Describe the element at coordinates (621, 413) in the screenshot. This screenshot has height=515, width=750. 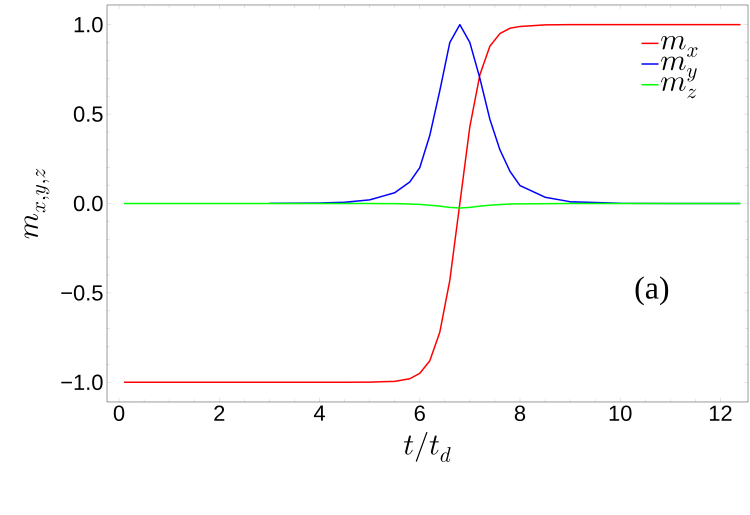
I see `x-tick-label: 10` at that location.